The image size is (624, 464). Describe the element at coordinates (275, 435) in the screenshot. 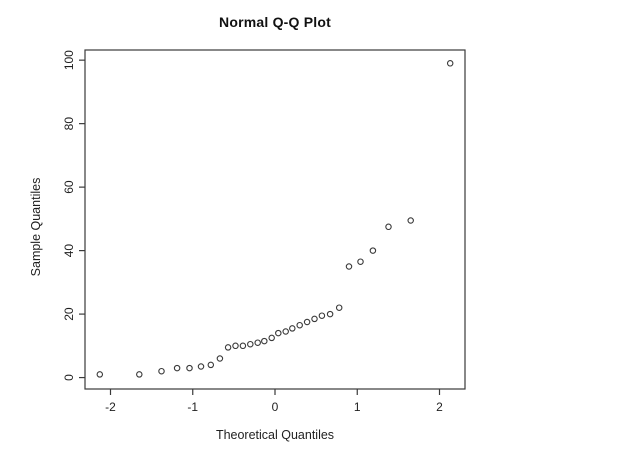

I see `x-axis-label: Theoretical Quantiles` at that location.